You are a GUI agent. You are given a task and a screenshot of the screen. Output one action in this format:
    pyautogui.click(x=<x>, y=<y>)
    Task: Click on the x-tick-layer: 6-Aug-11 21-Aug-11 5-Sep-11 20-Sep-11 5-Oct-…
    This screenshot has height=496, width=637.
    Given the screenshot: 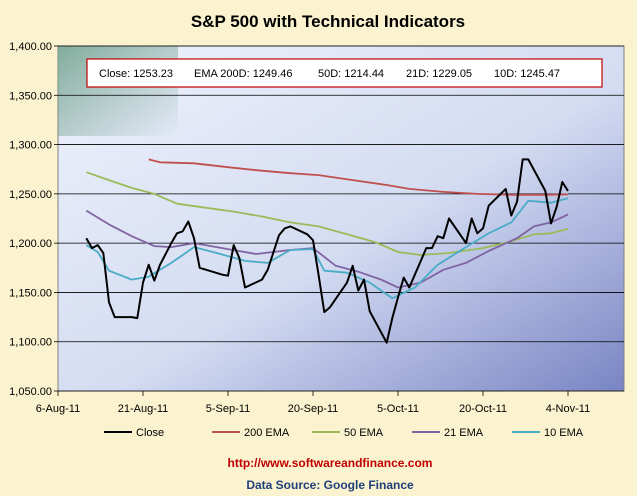 What is the action you would take?
    pyautogui.click(x=330, y=402)
    